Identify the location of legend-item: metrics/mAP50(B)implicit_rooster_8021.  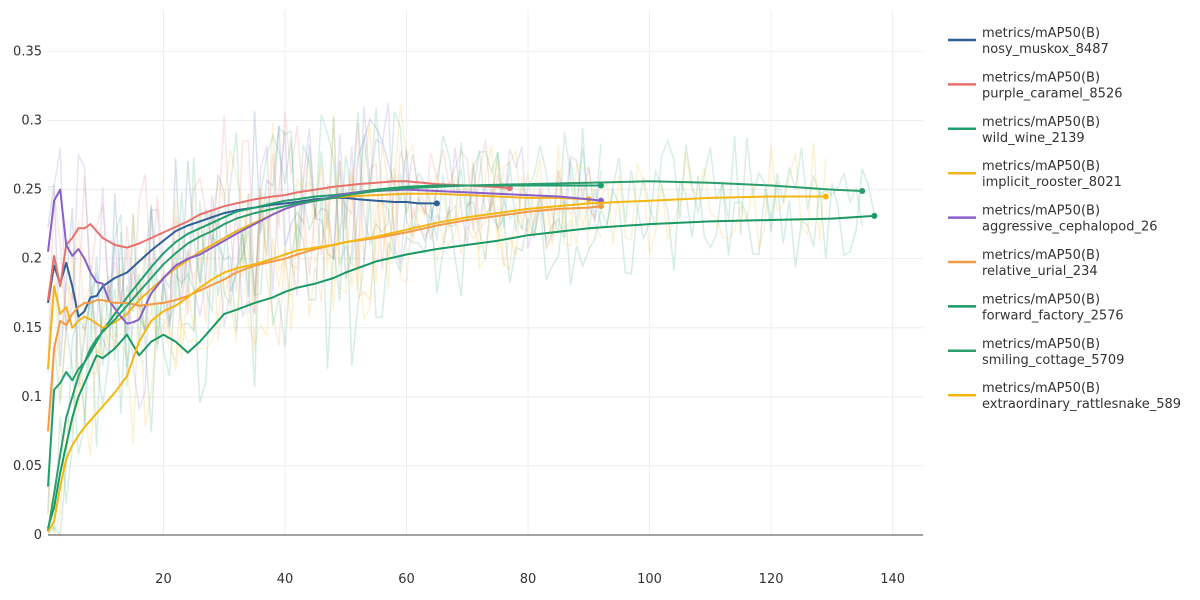
(1035, 174).